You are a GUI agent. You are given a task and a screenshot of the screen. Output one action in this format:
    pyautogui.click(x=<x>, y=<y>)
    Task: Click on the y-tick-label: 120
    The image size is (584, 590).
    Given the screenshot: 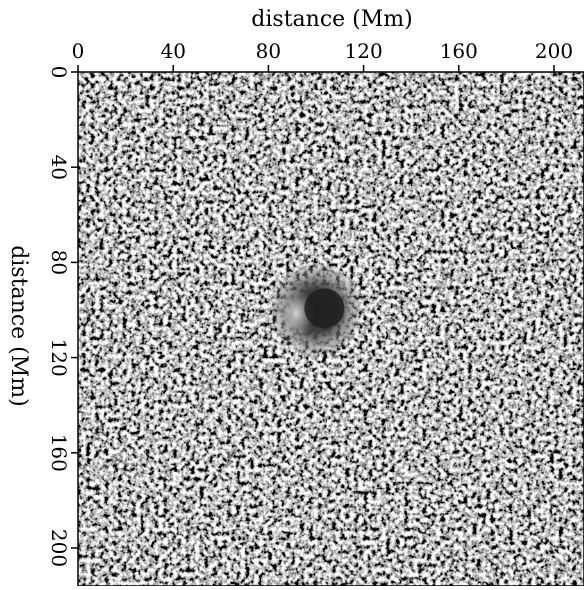 What is the action you would take?
    pyautogui.click(x=59, y=358)
    